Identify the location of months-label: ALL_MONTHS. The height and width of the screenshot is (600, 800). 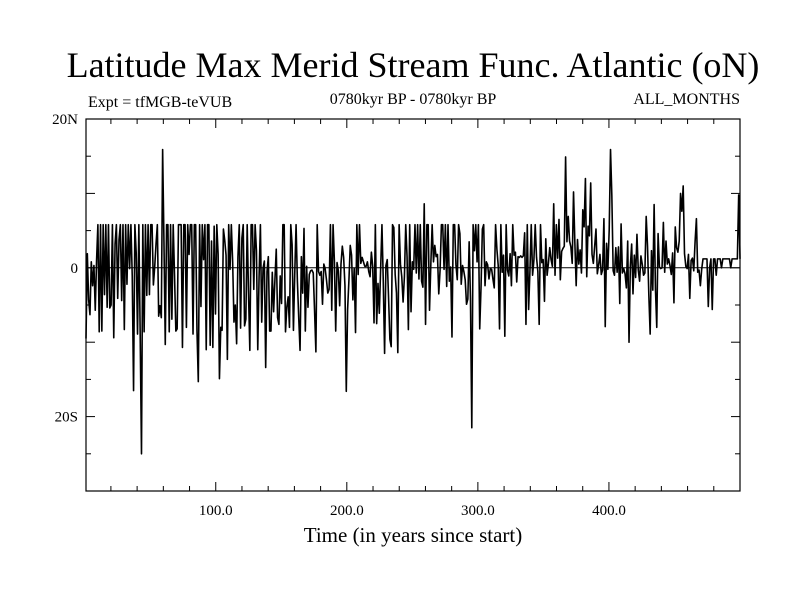
(686, 99).